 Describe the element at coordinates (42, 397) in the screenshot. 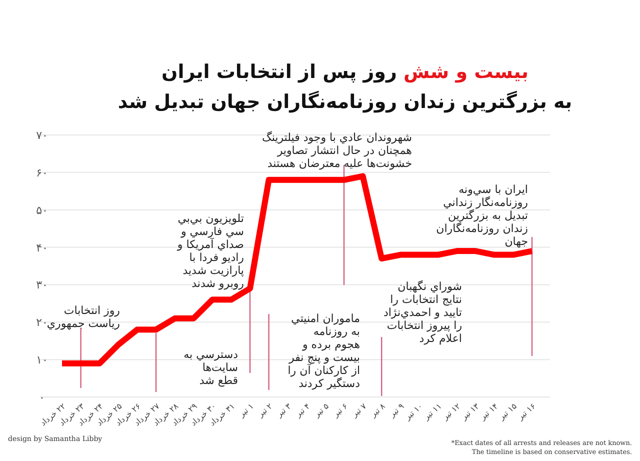

I see `y-tick-label: ۰` at that location.